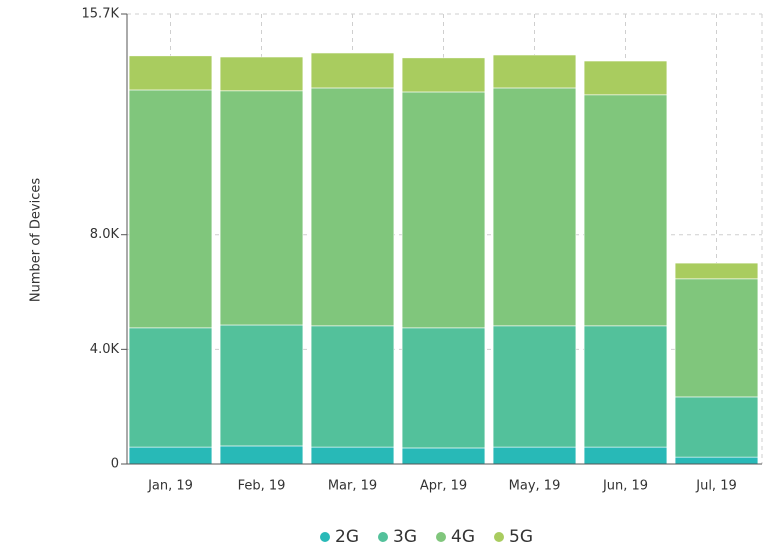 This screenshot has width=772, height=554. What do you see at coordinates (405, 537) in the screenshot?
I see `legend-label: 3G` at bounding box center [405, 537].